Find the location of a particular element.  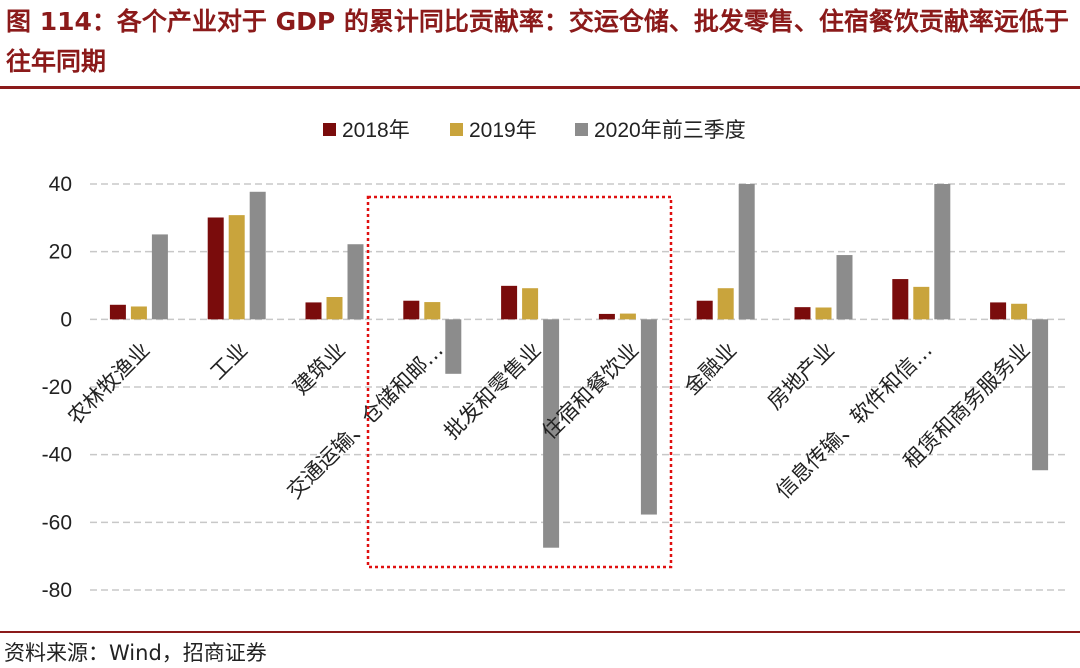

legend-label: 2018年 is located at coordinates (376, 130).